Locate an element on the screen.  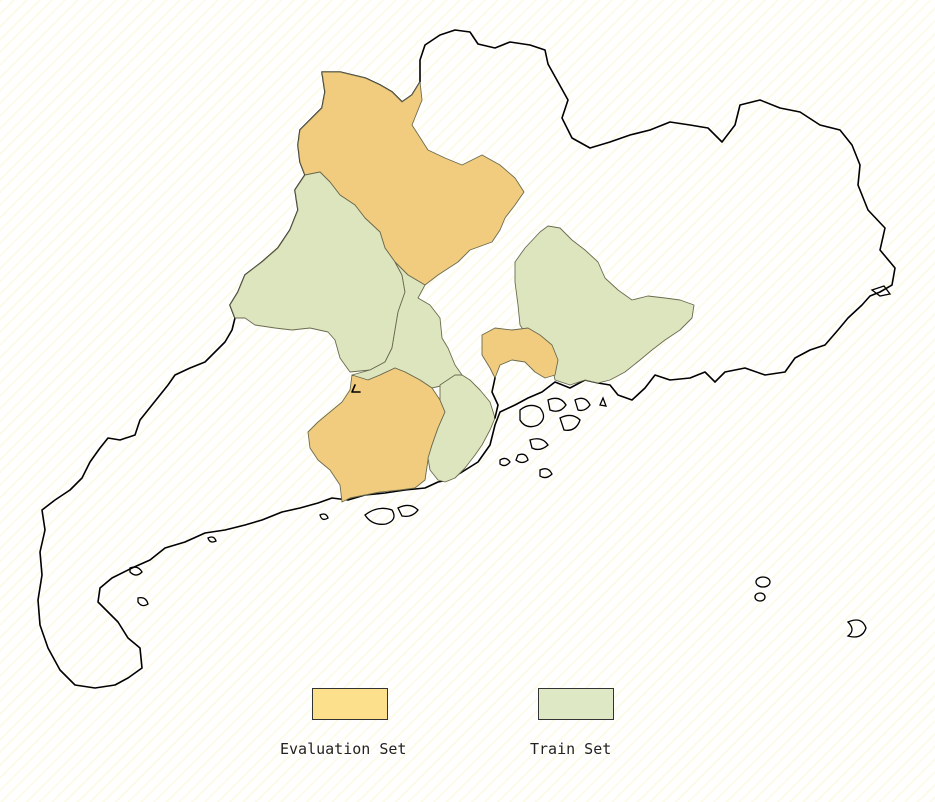
legend-evaluation-swatch is located at coordinates (350, 704).